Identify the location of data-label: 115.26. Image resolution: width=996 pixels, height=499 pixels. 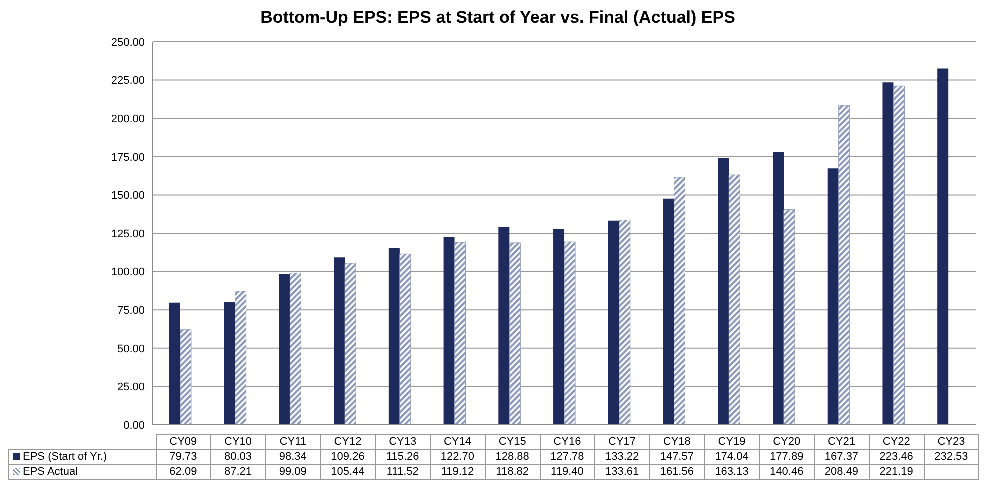
(402, 457).